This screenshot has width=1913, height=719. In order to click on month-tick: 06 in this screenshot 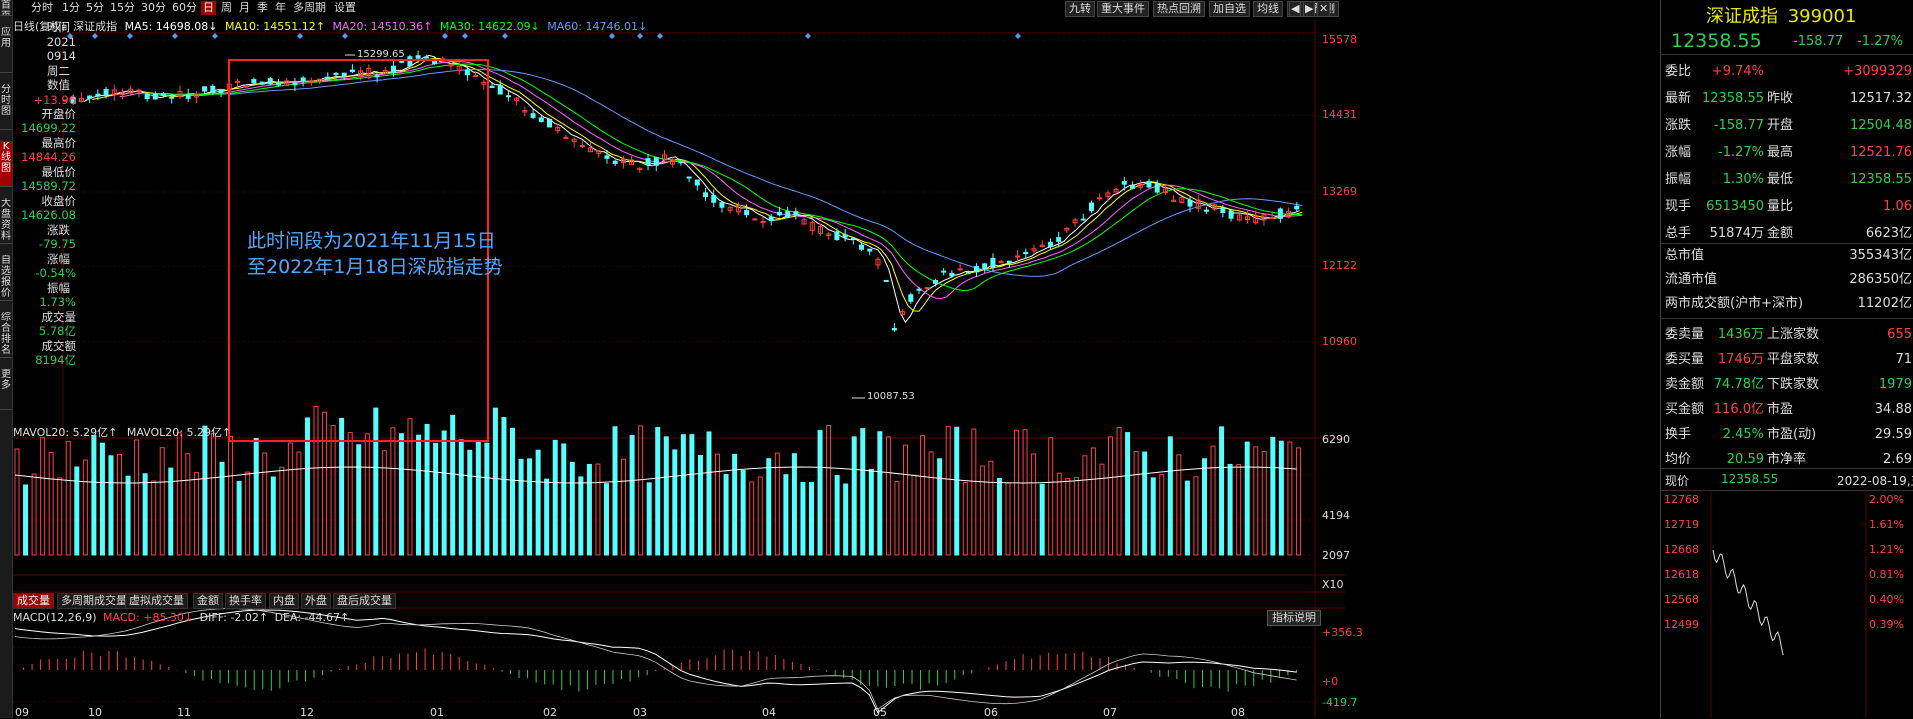, I will do `click(991, 712)`.